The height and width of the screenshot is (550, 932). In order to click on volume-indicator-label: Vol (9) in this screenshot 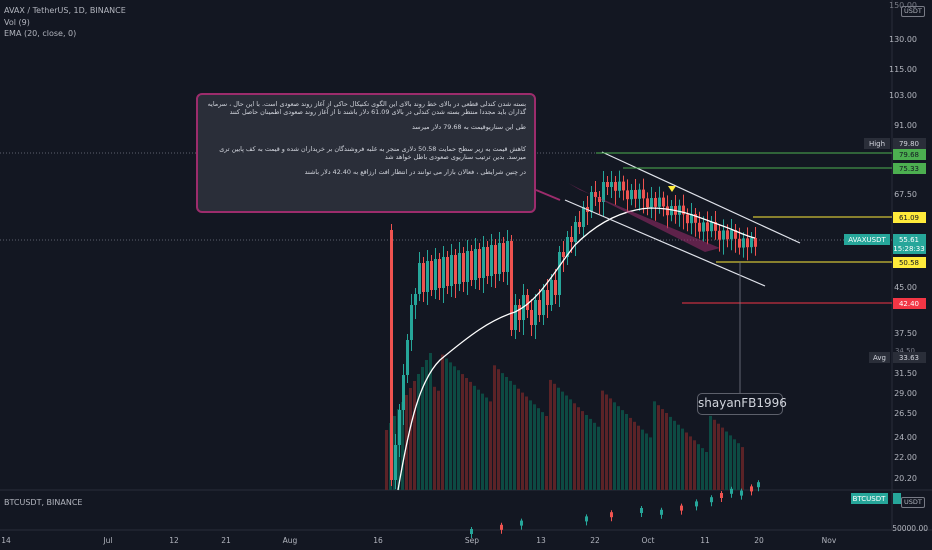, I will do `click(17, 22)`.